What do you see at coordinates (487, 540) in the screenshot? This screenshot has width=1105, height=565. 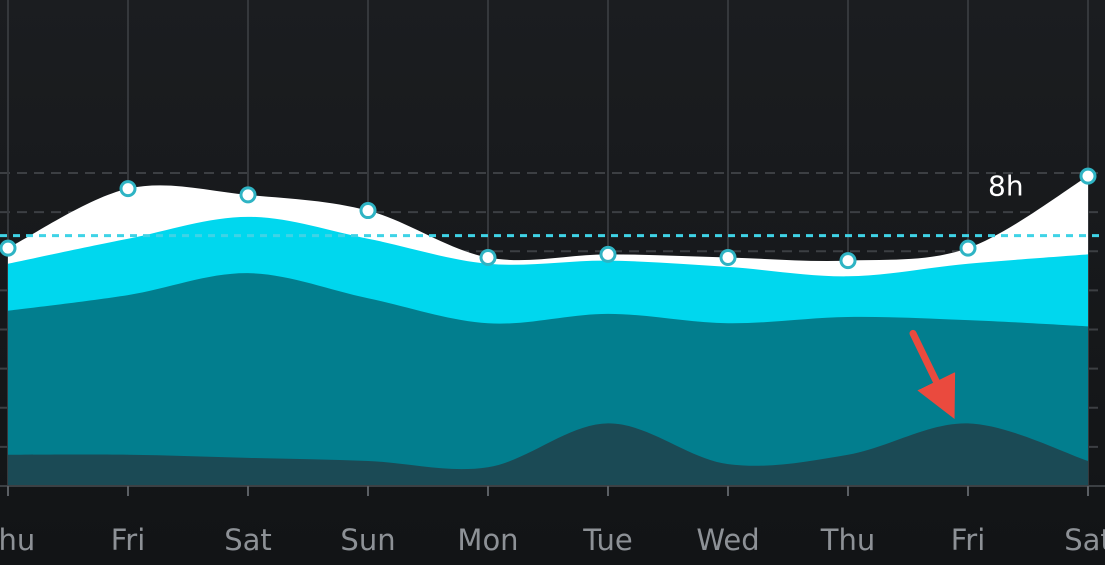 I see `x-tick-label: Mon` at bounding box center [487, 540].